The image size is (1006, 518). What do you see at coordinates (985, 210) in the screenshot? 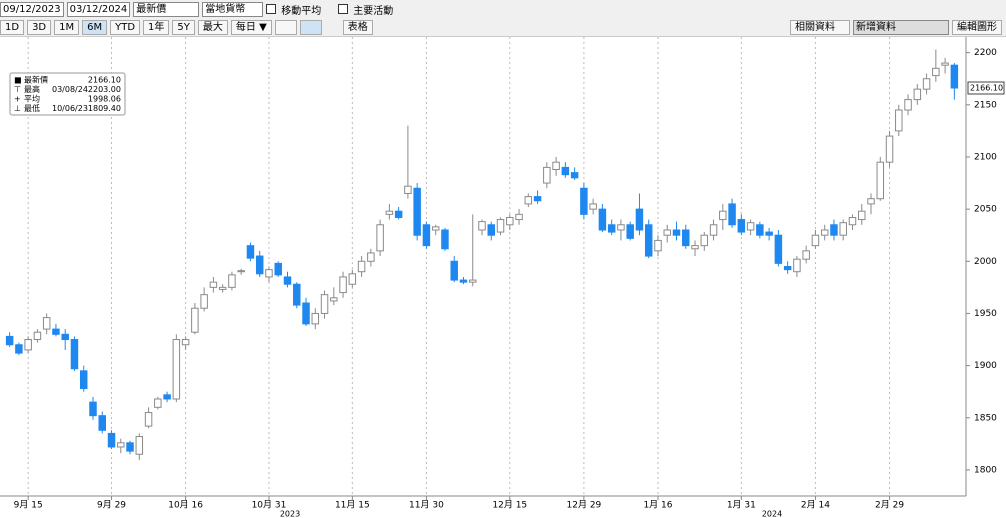
I see `y-tick-label: 2050` at bounding box center [985, 210].